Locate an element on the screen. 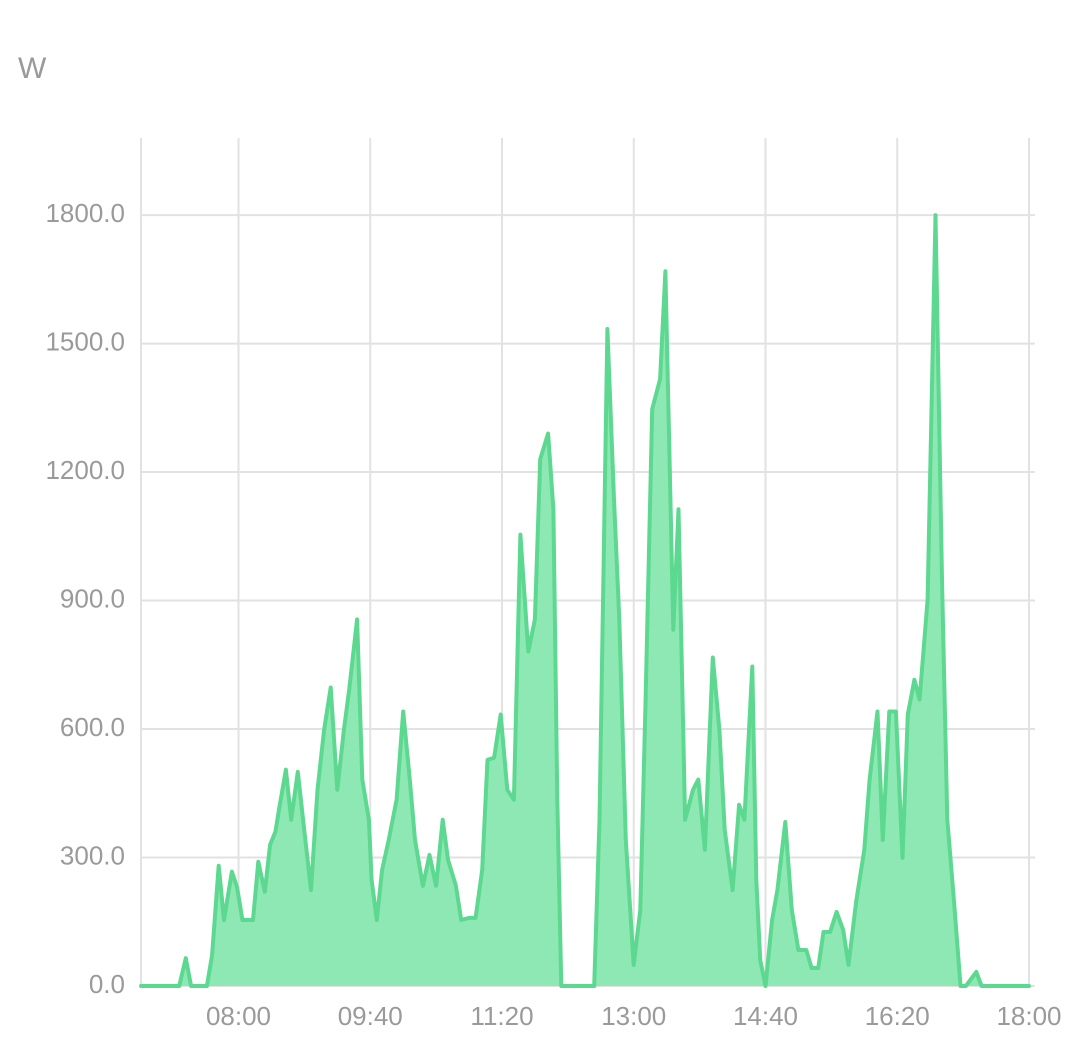 This screenshot has width=1080, height=1060. y-tick-label: 300.0 is located at coordinates (92, 855).